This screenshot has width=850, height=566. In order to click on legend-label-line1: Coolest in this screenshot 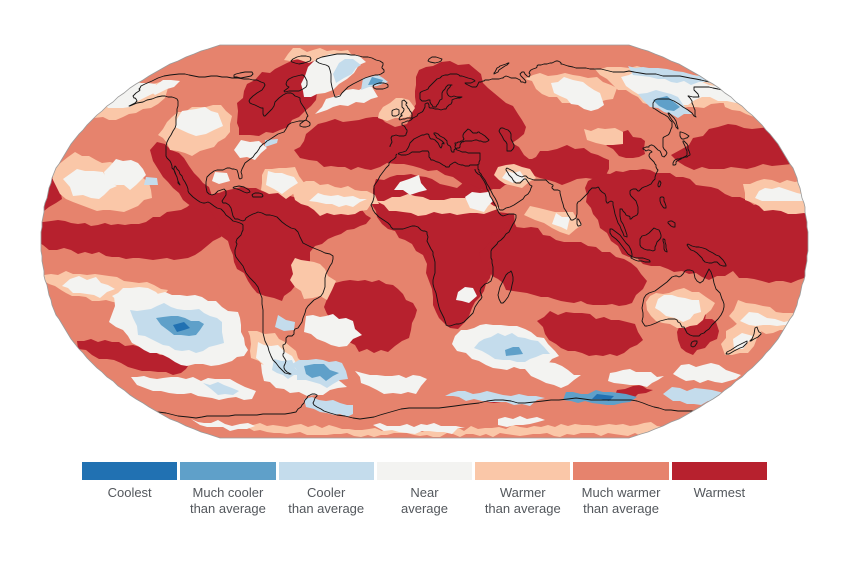, I will do `click(129, 492)`.